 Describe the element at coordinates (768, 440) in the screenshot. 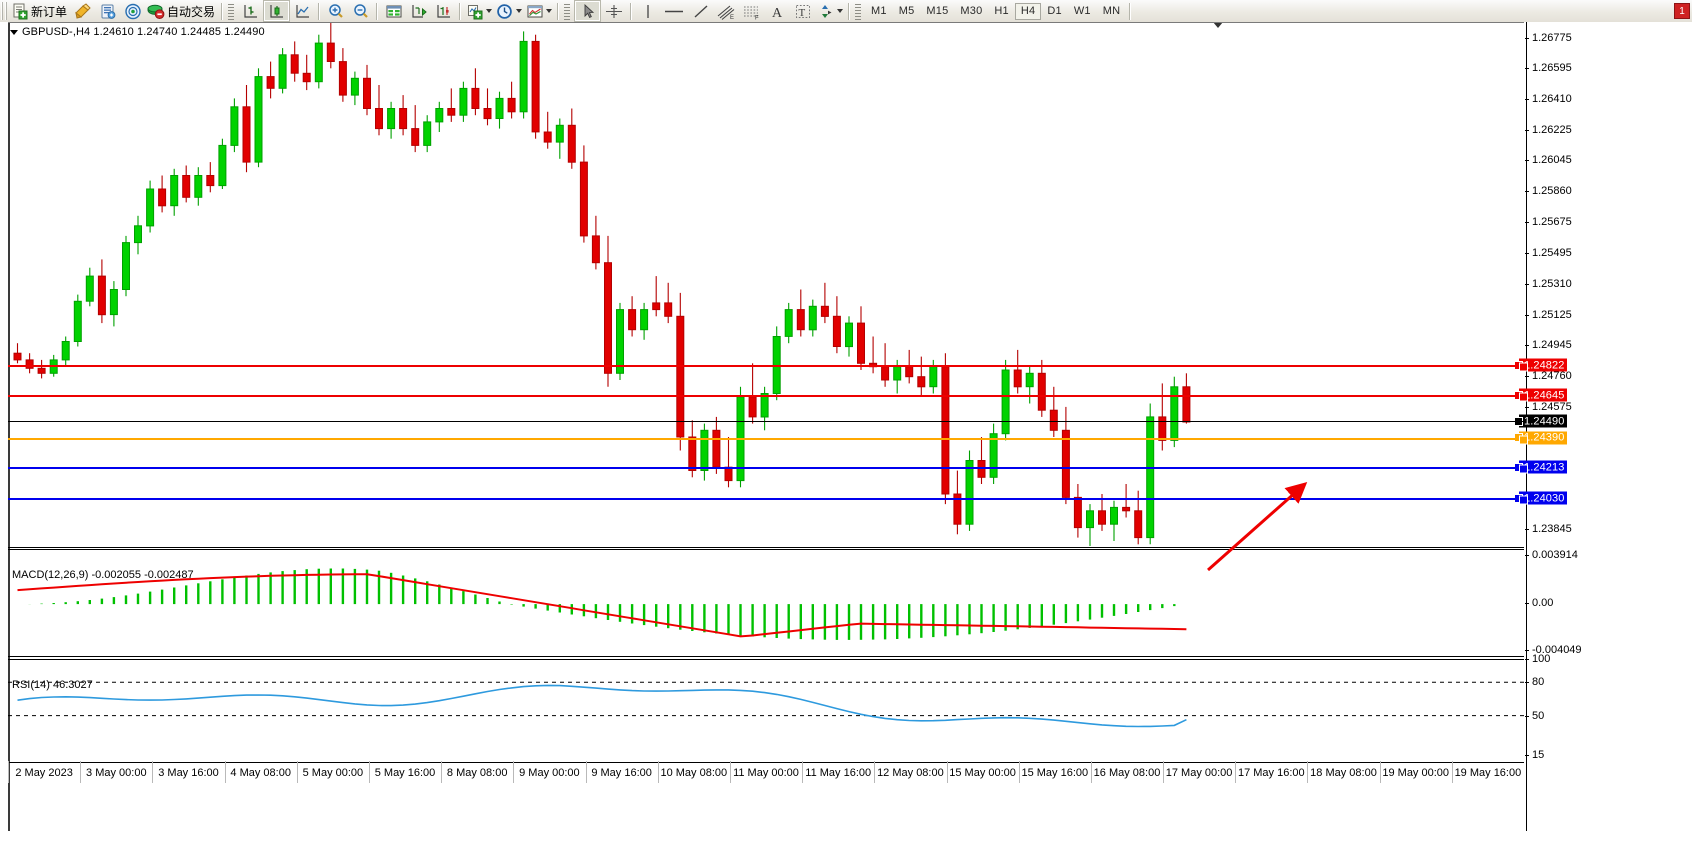

I see `price-line-1.24390` at that location.